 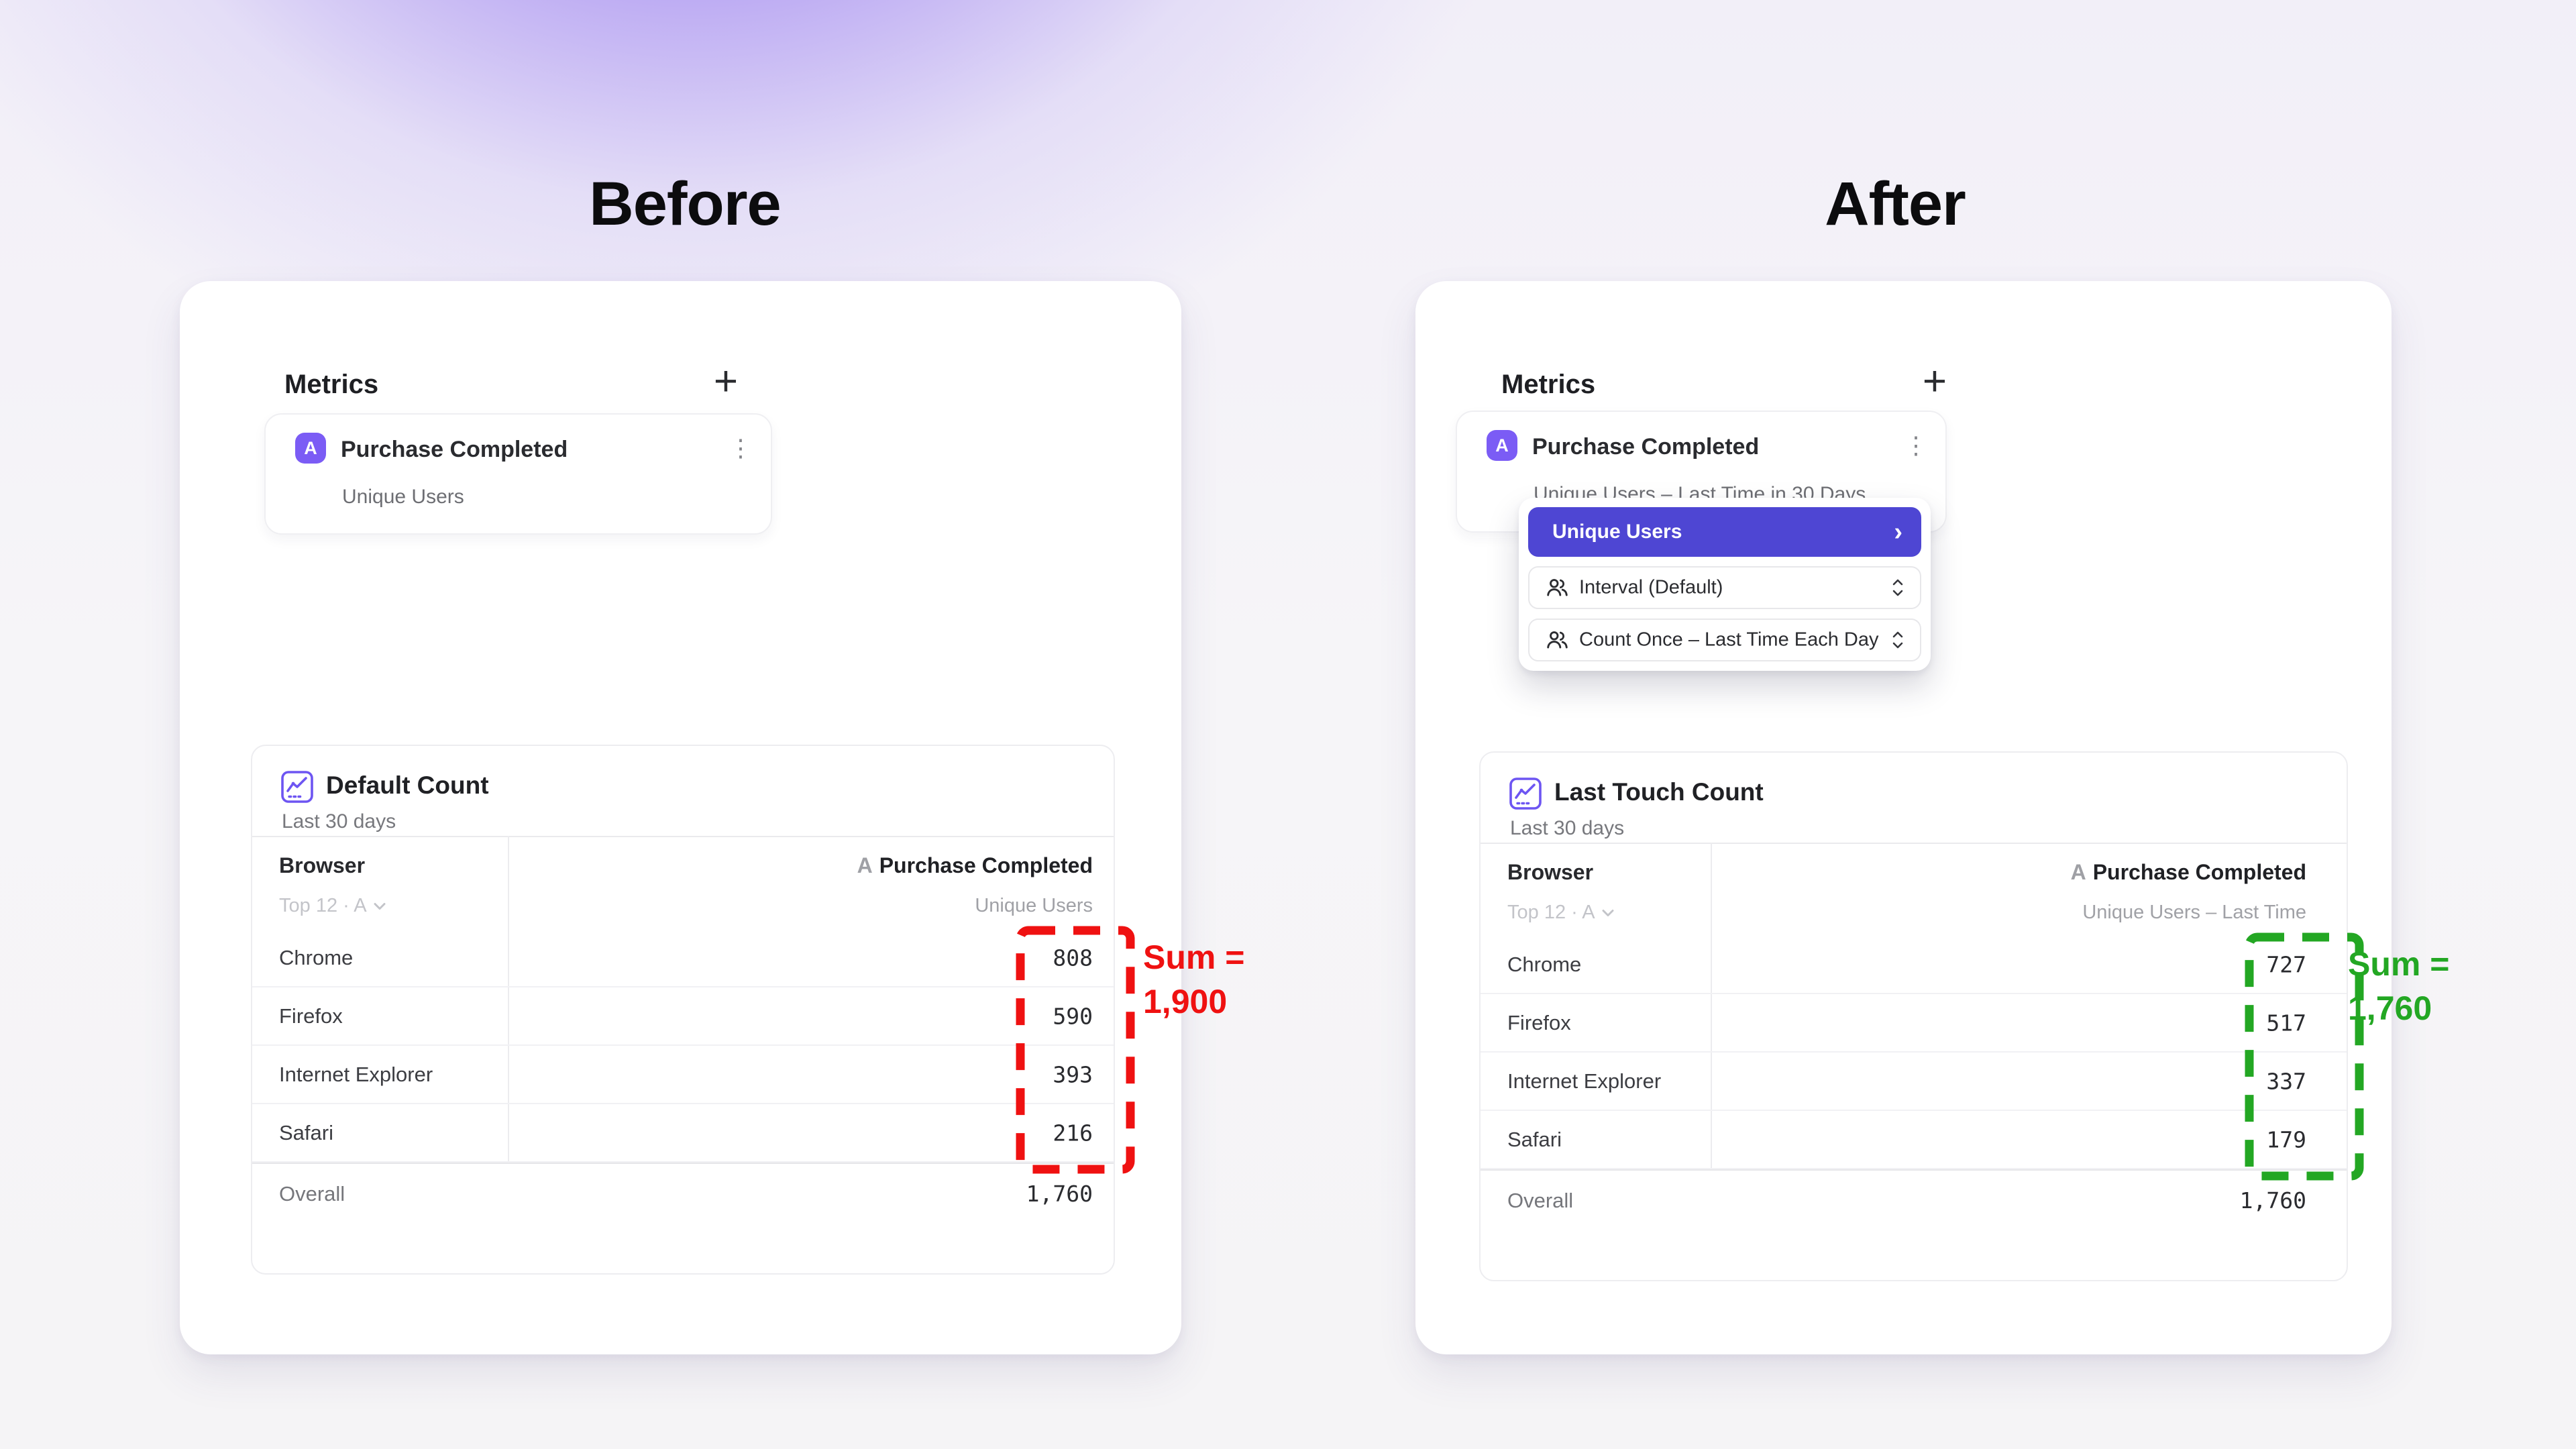 I want to click on table-row: Firefox 590, so click(x=683, y=1016).